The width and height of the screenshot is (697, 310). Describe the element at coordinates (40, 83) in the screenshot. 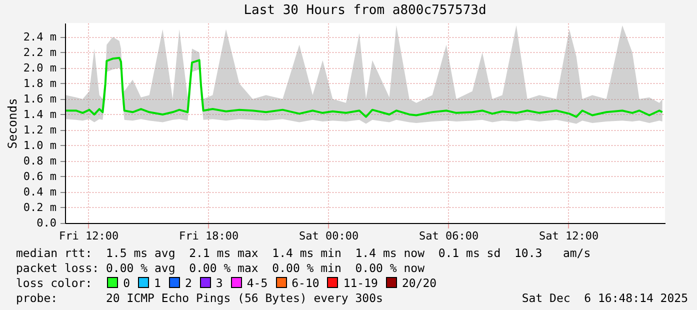

I see `y-tick-label: 1.8 m` at that location.